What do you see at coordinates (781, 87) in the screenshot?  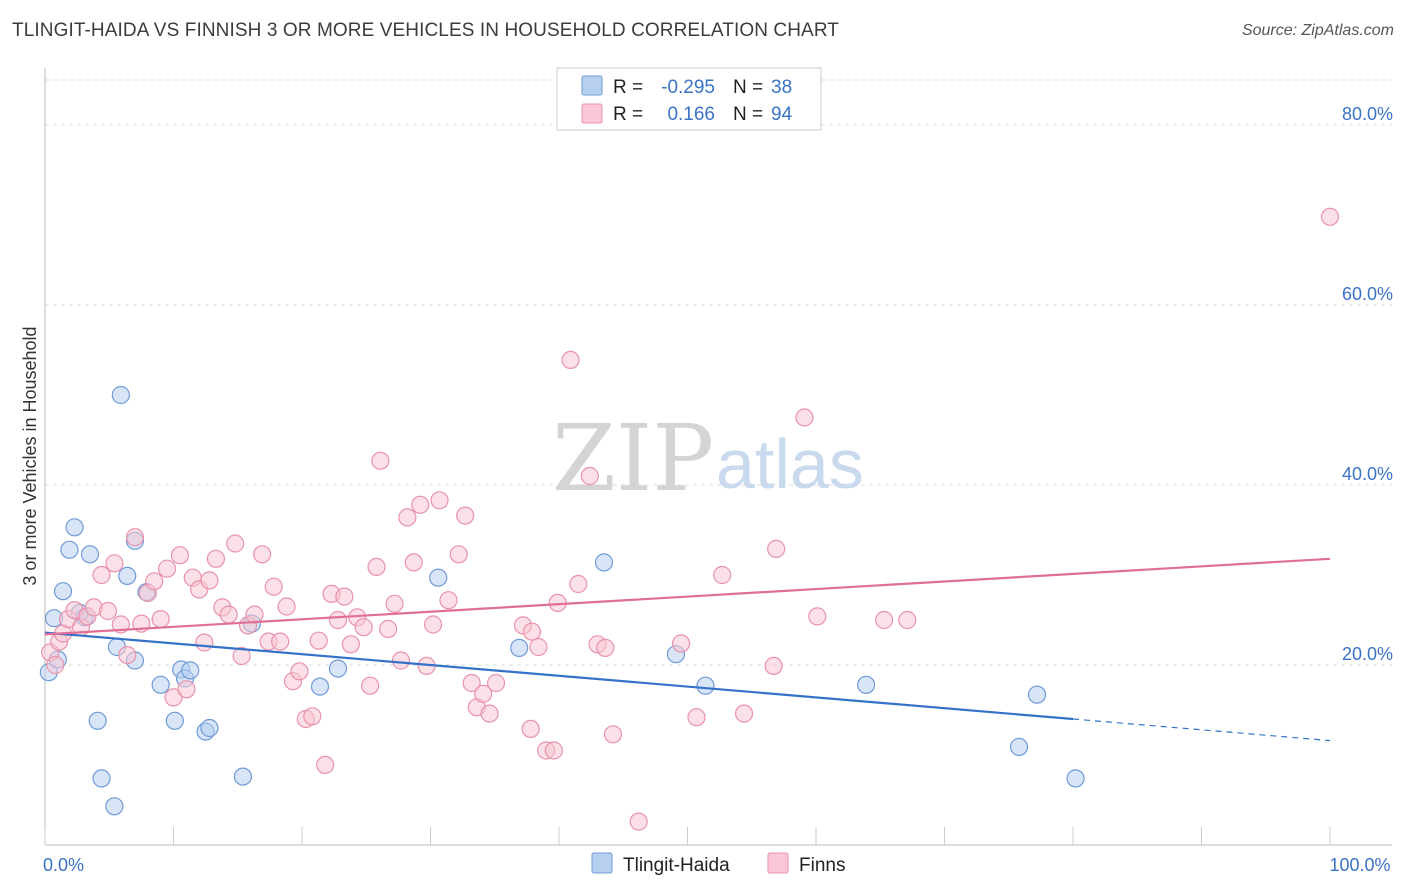 I see `legend-n-value-tlingit-haida: 38` at bounding box center [781, 87].